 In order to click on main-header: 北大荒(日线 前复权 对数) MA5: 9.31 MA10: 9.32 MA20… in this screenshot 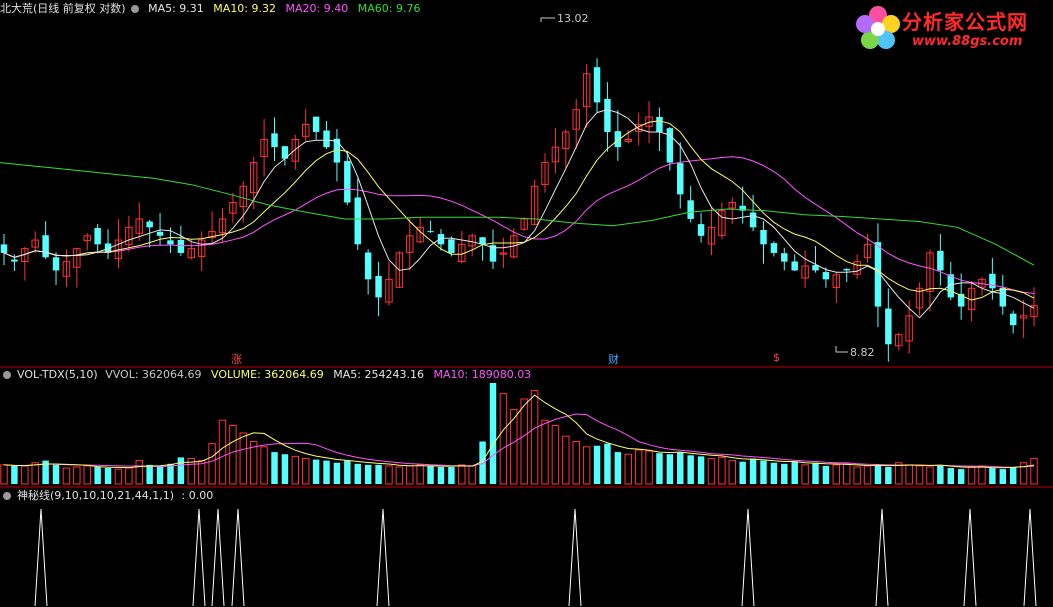, I will do `click(213, 9)`.